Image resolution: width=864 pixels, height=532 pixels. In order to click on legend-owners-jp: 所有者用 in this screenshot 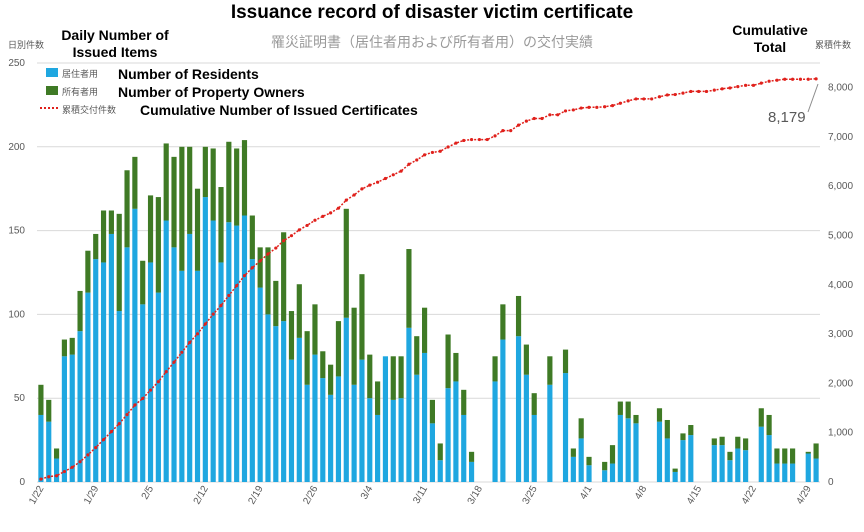, I will do `click(80, 92)`.